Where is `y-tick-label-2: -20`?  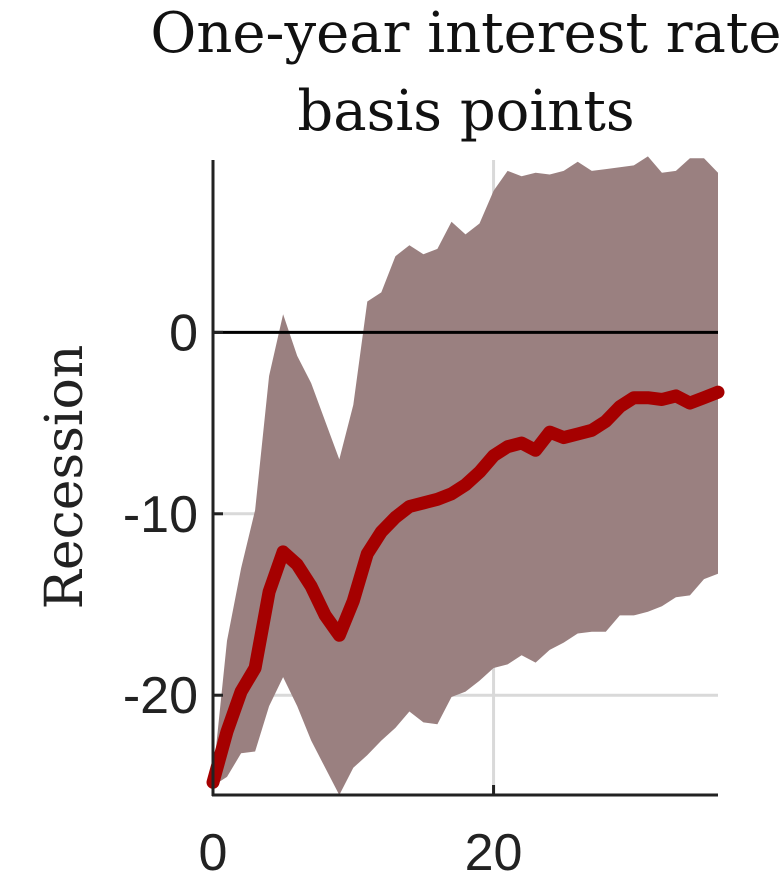 y-tick-label-2: -20 is located at coordinates (160, 696).